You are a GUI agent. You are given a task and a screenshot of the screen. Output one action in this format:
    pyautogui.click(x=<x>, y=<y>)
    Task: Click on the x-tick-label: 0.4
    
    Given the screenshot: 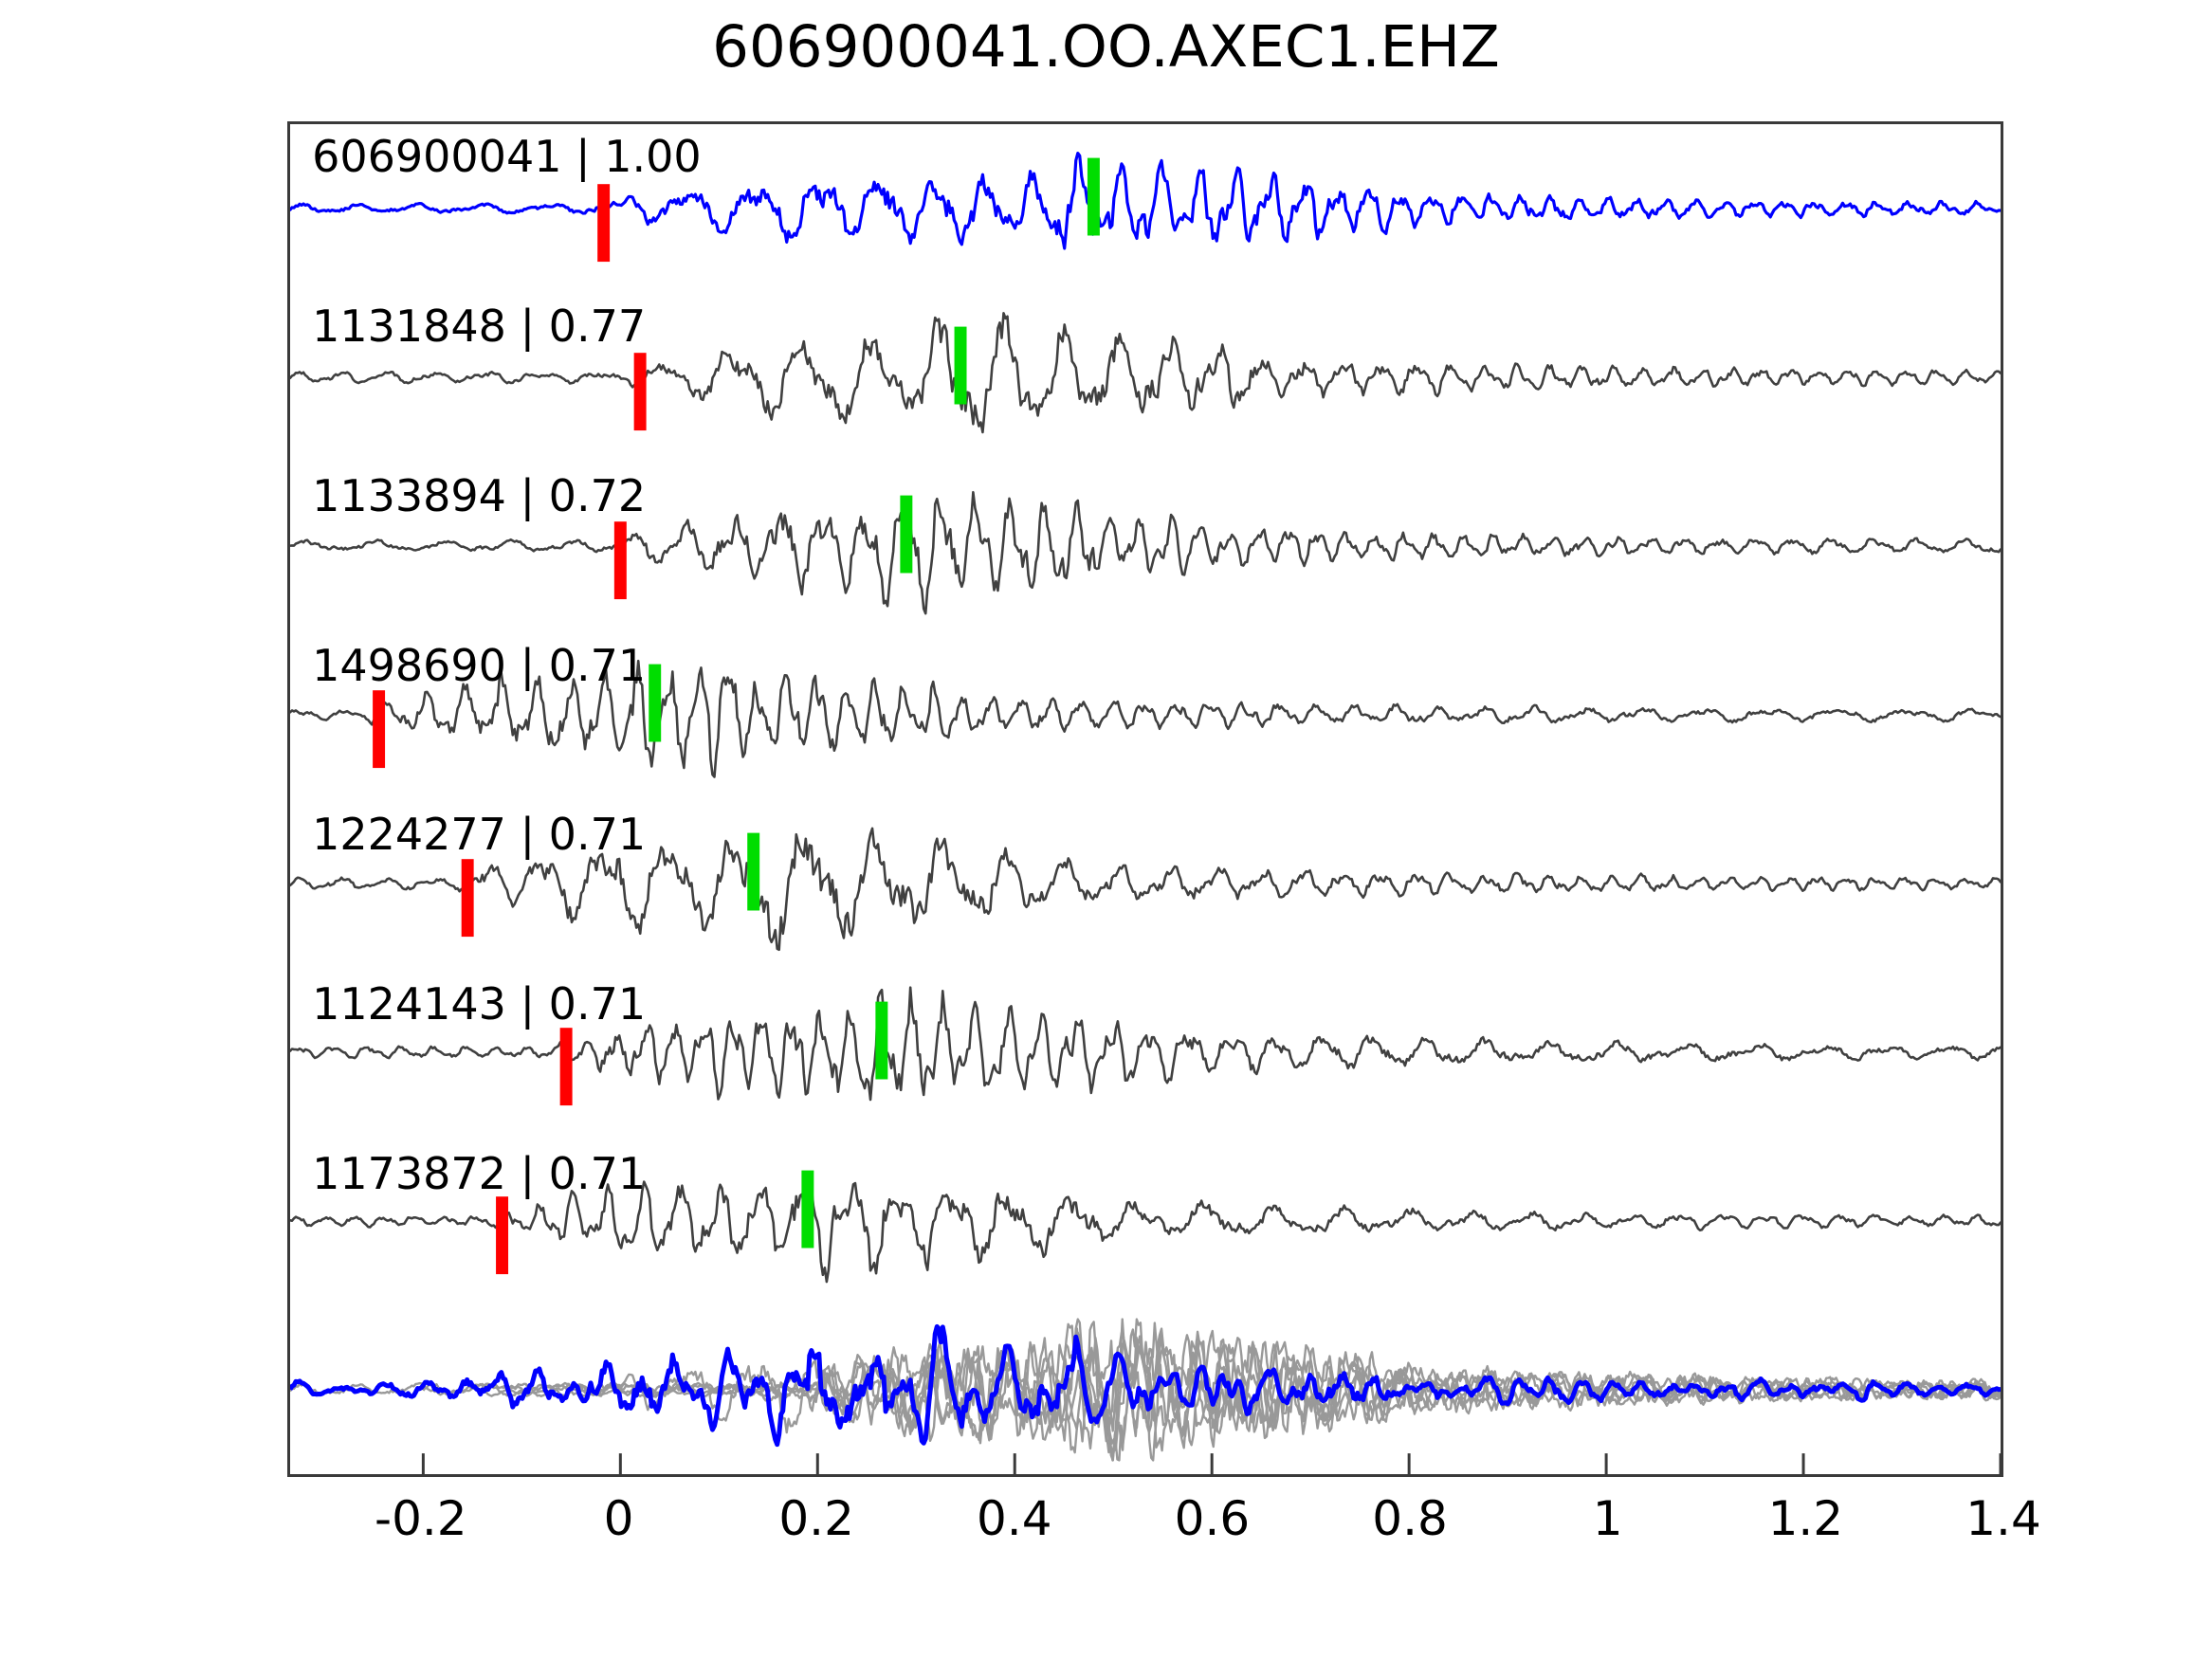 What is the action you would take?
    pyautogui.click(x=1014, y=1518)
    